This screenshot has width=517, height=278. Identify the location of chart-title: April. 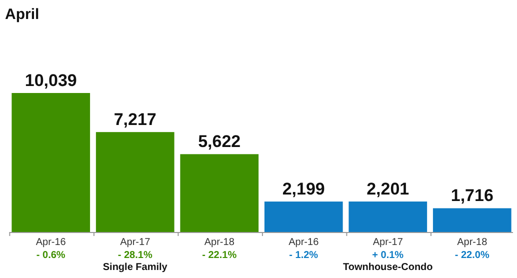
(22, 14).